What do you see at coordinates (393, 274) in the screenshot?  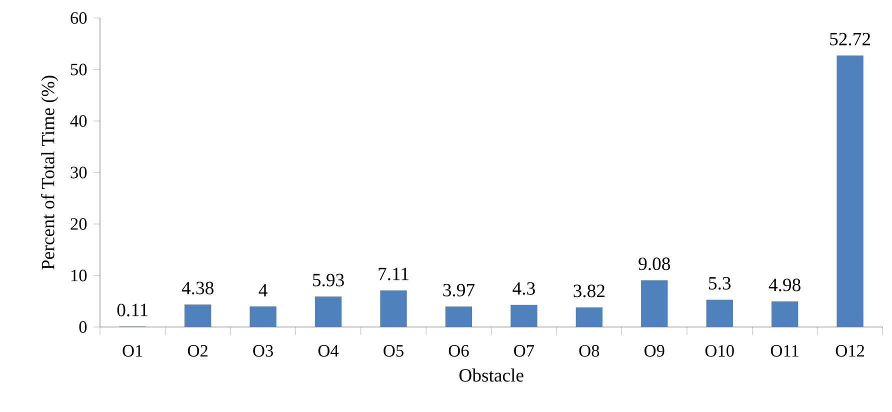 I see `data-label: 7.11` at bounding box center [393, 274].